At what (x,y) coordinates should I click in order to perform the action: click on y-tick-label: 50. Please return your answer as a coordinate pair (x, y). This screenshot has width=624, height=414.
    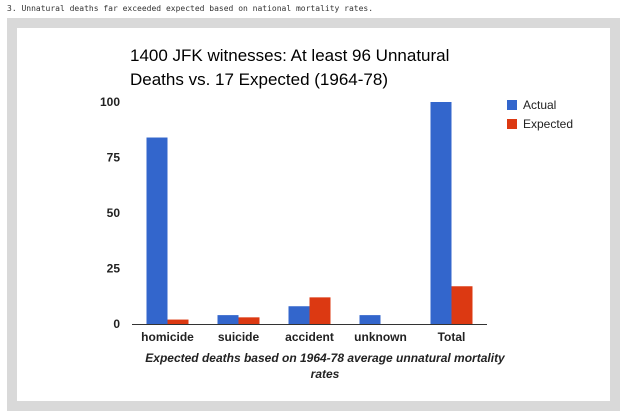
    Looking at the image, I should click on (114, 213).